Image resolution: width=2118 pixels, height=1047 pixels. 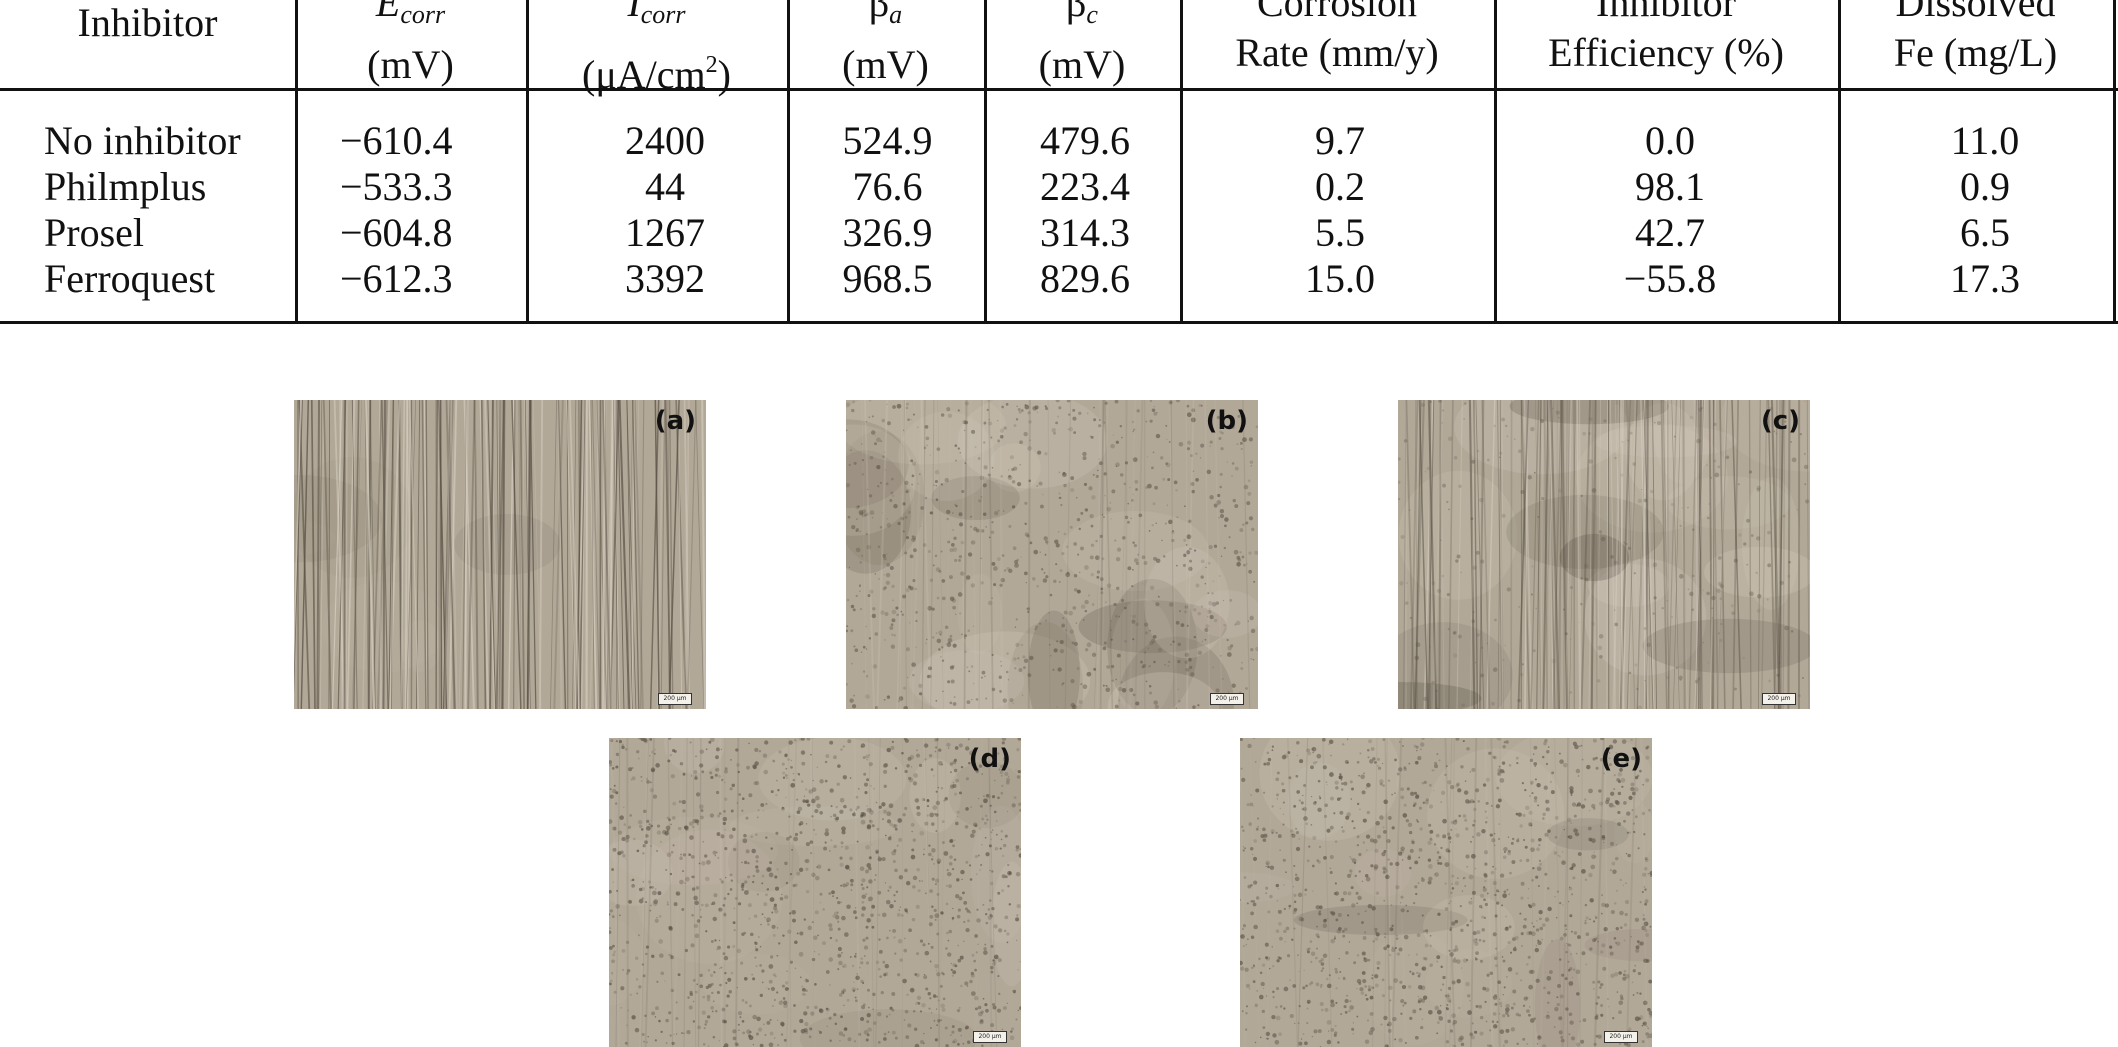 What do you see at coordinates (164, 233) in the screenshot?
I see `row-label: Prosel` at bounding box center [164, 233].